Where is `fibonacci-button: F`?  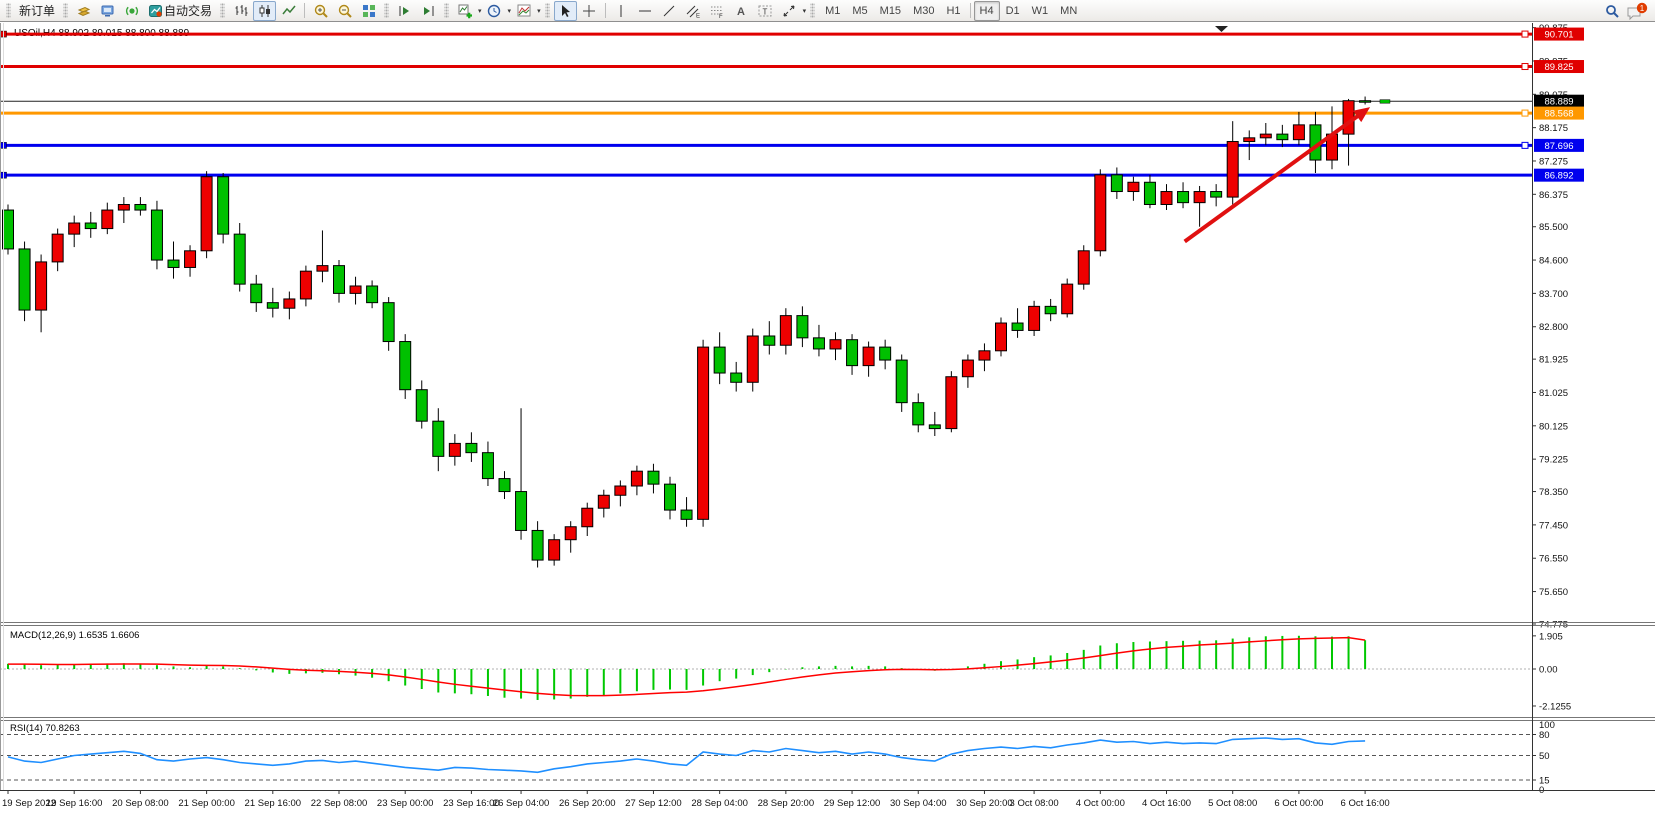
fibonacci-button: F is located at coordinates (717, 11).